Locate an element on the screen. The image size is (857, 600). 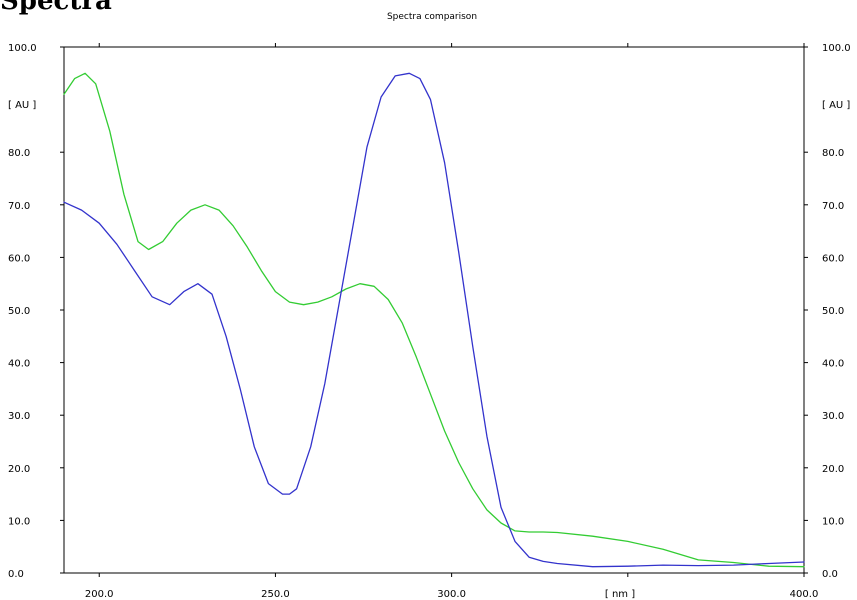
y-tick-label-left-9: 100.0 is located at coordinates (22, 48).